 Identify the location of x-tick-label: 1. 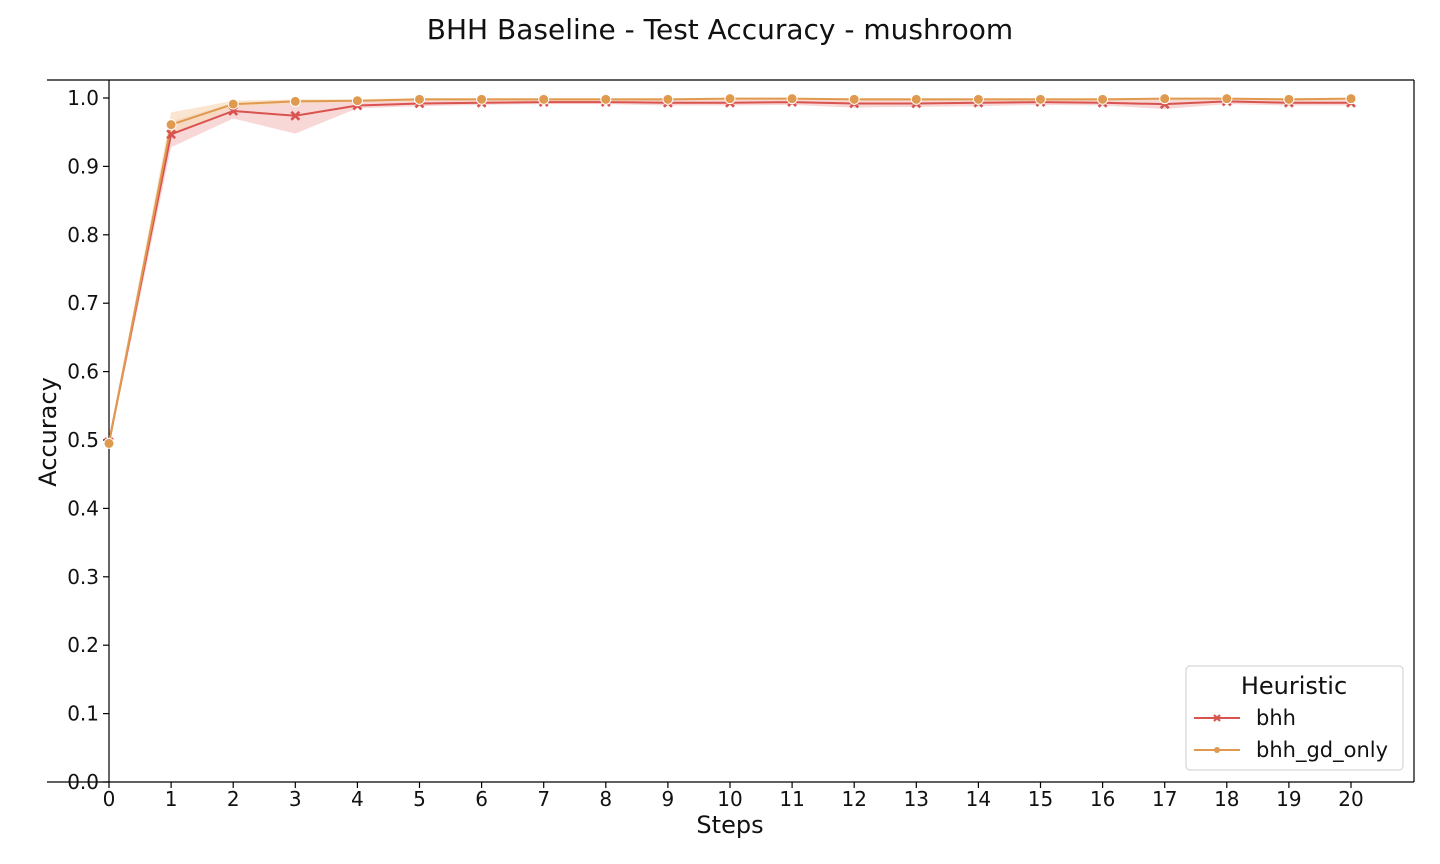
(171, 799).